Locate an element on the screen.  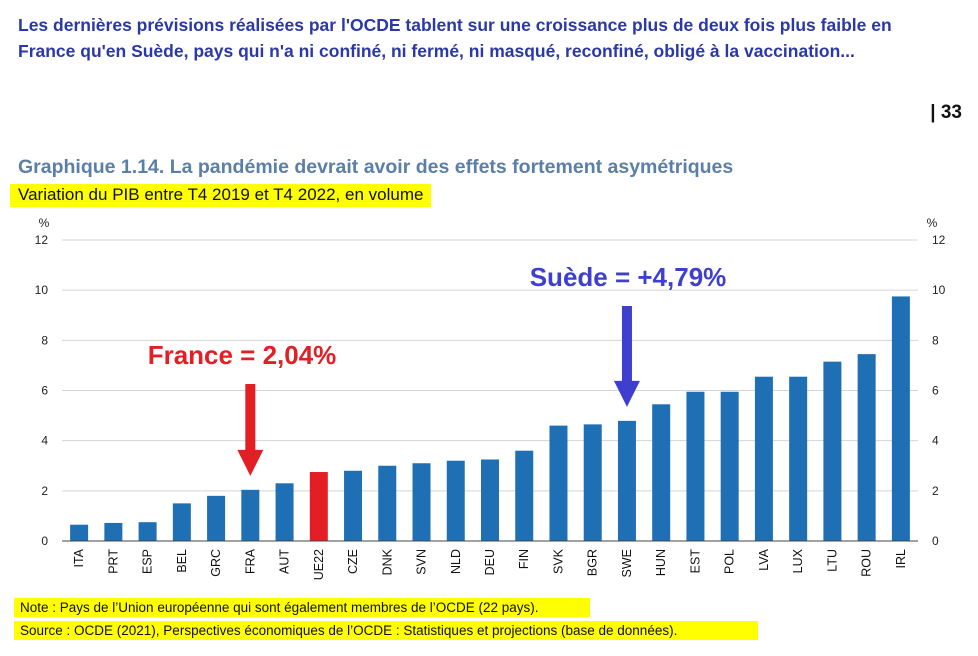
bar-svn is located at coordinates (421, 502).